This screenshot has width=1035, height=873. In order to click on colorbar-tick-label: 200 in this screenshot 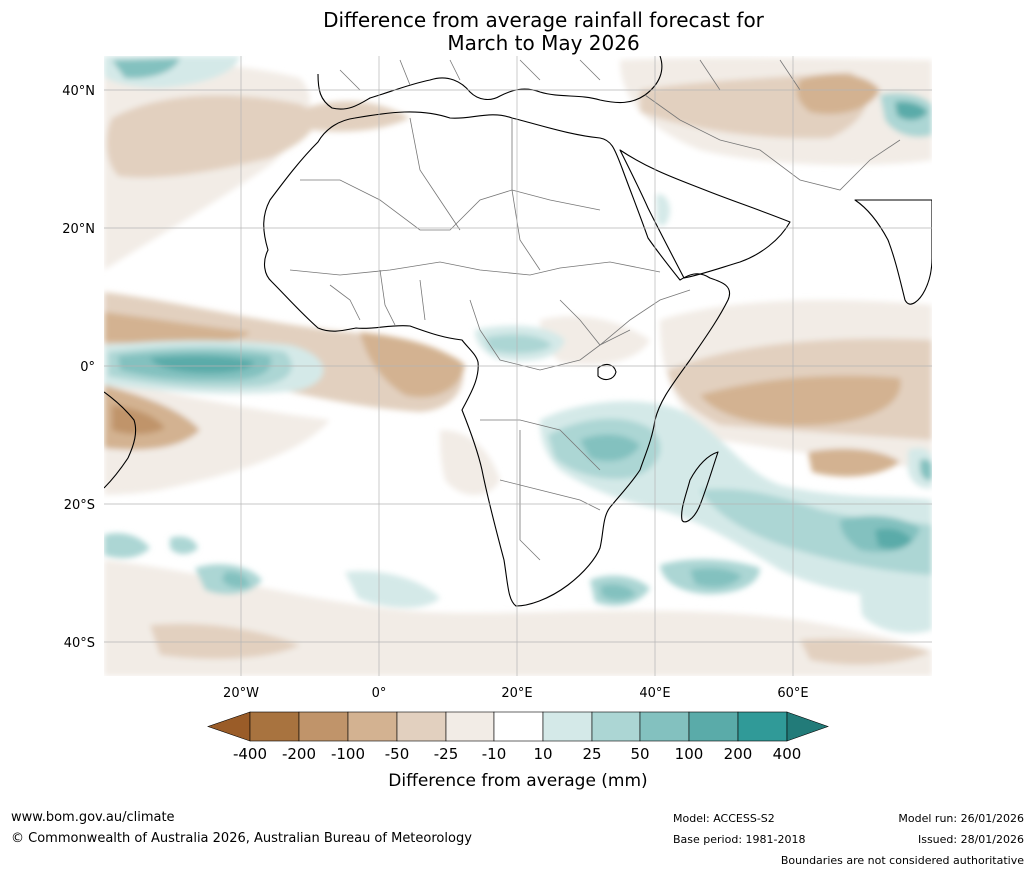, I will do `click(738, 754)`.